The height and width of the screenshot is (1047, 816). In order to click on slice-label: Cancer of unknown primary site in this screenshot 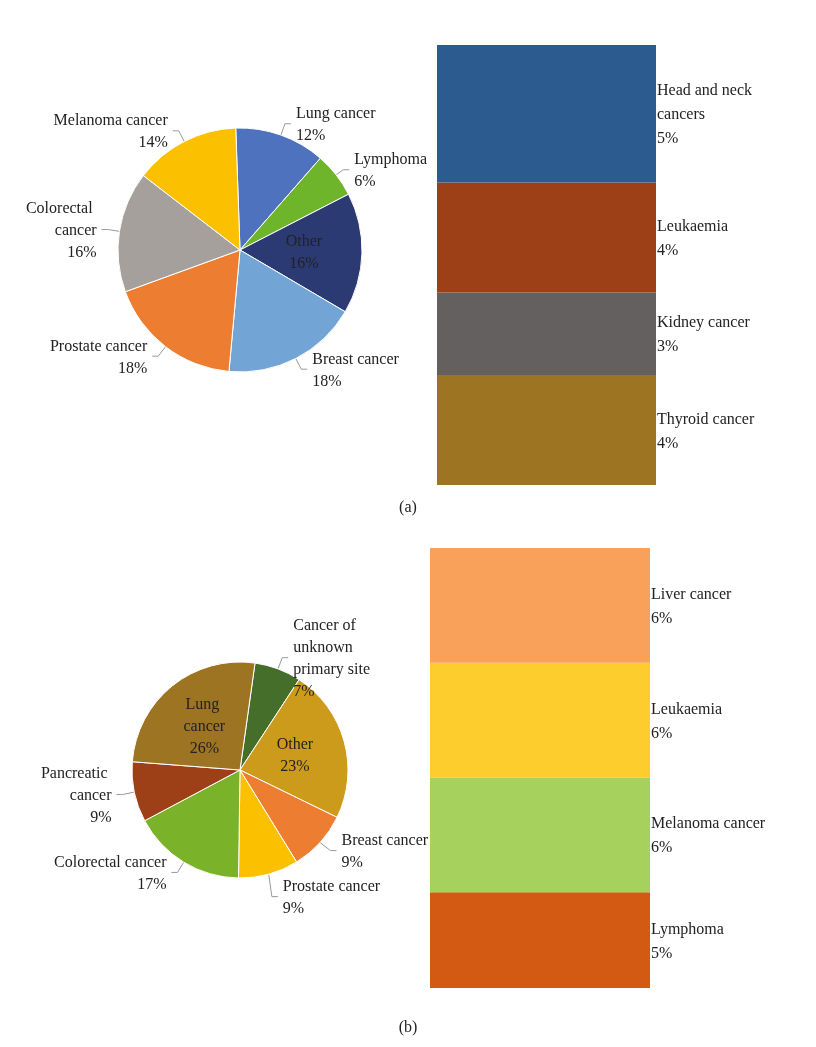, I will do `click(332, 647)`.